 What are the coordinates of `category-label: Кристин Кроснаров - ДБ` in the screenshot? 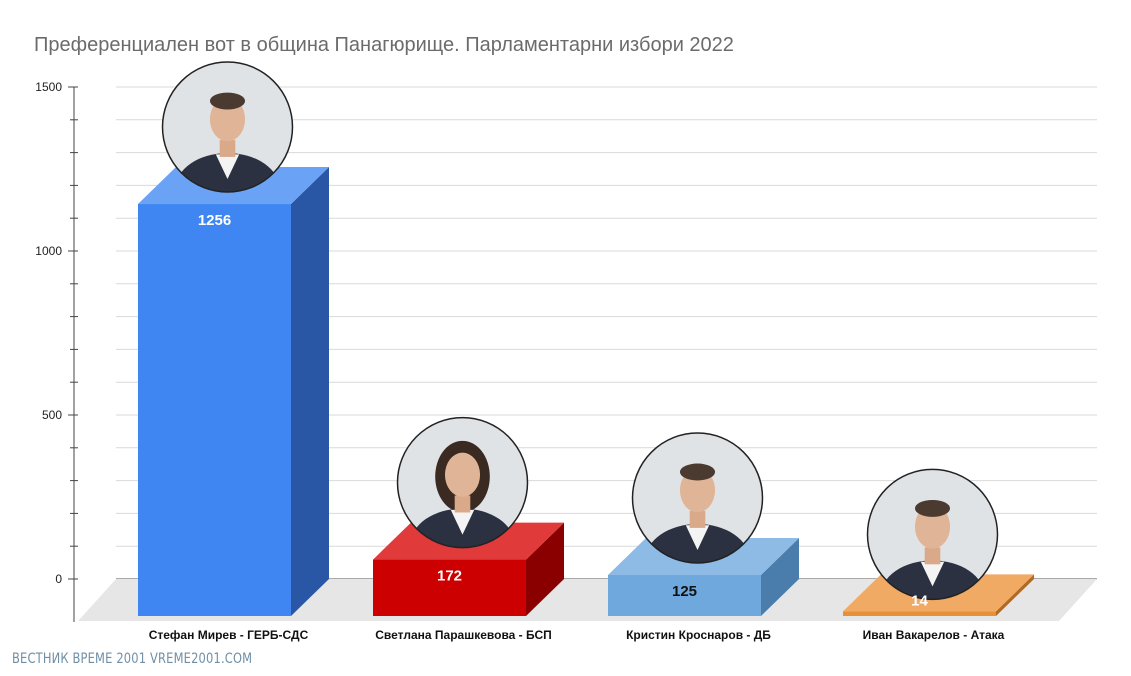 It's located at (698, 635).